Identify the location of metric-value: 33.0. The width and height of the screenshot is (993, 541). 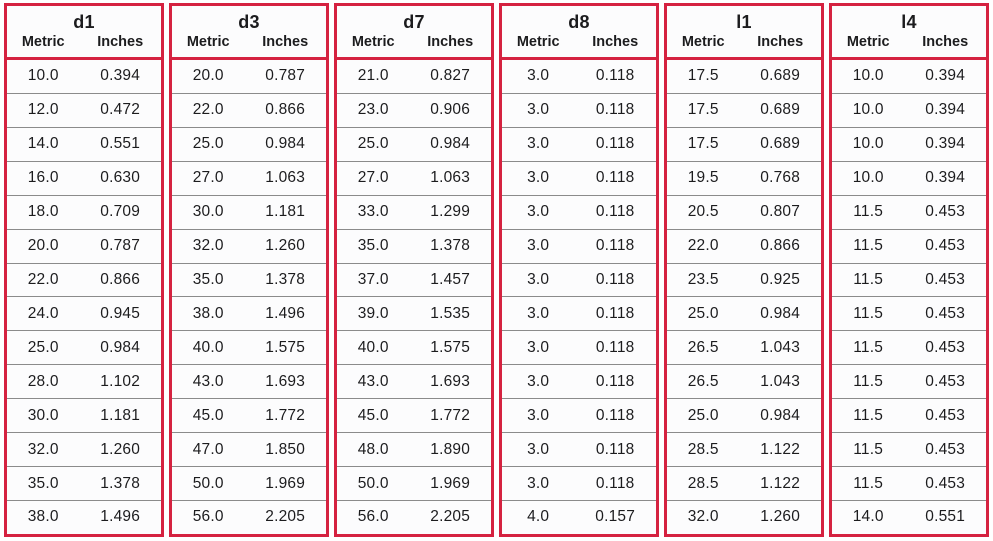
(373, 212).